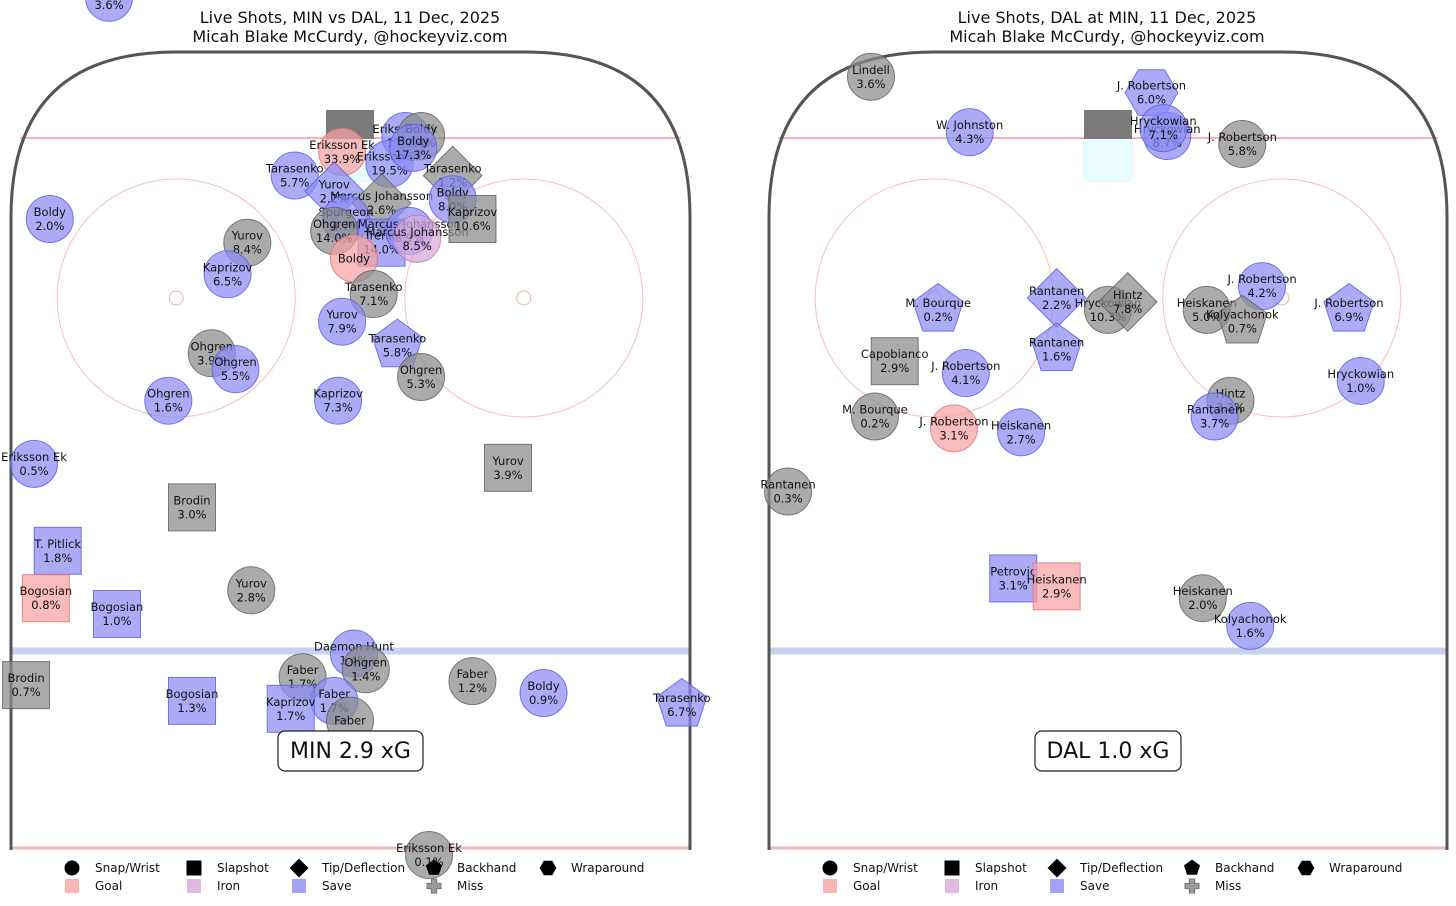  I want to click on xg-total-label: DAL 1.0 xG, so click(1108, 751).